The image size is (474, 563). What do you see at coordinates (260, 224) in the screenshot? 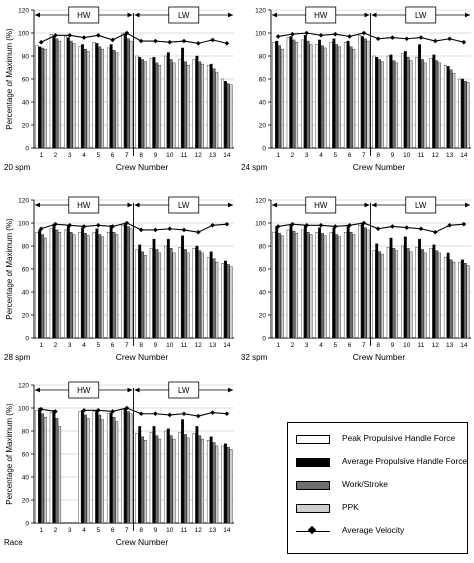
I see `y-tick-label: 100` at bounding box center [260, 224].